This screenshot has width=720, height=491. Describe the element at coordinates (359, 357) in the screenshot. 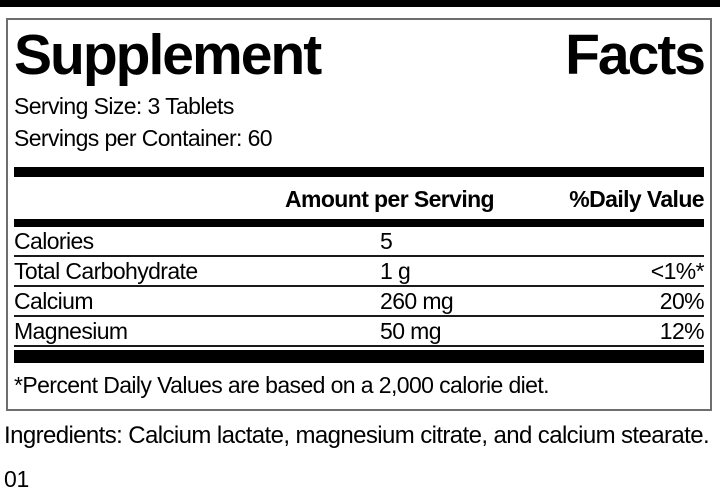

I see `separator-bar-bottom` at that location.